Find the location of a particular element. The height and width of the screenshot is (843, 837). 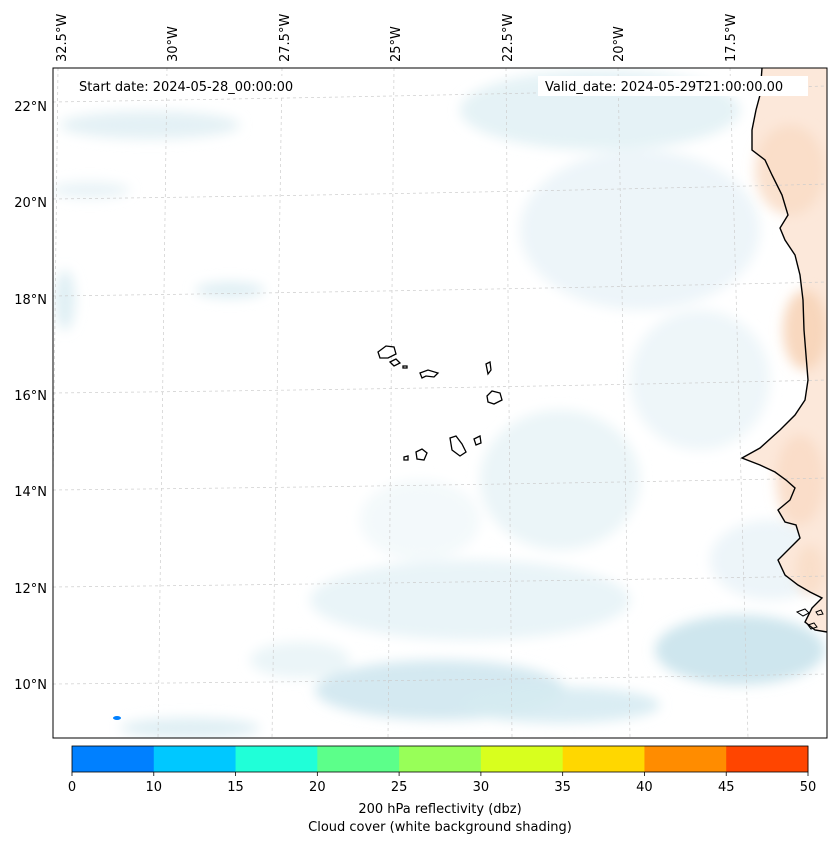

lat-label-18n: 18°N is located at coordinates (30, 300).